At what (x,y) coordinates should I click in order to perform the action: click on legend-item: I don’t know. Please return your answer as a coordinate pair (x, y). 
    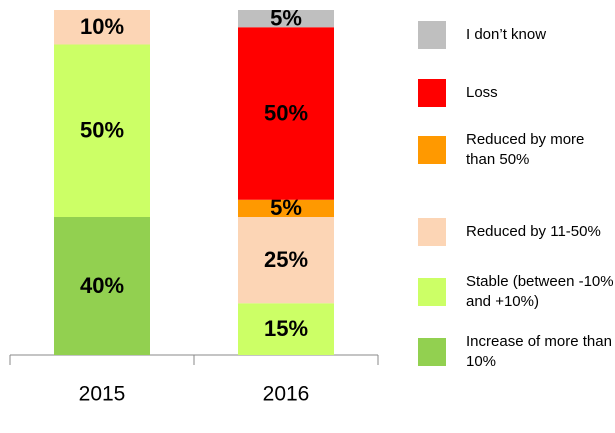
    Looking at the image, I should click on (516, 35).